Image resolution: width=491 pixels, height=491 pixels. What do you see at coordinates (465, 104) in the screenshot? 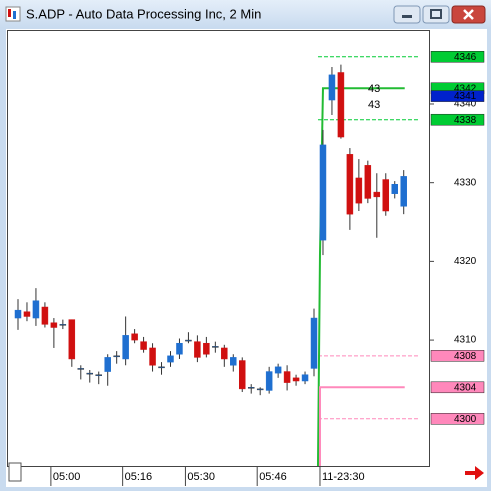
I see `y-tick-label: 4340` at bounding box center [465, 104].